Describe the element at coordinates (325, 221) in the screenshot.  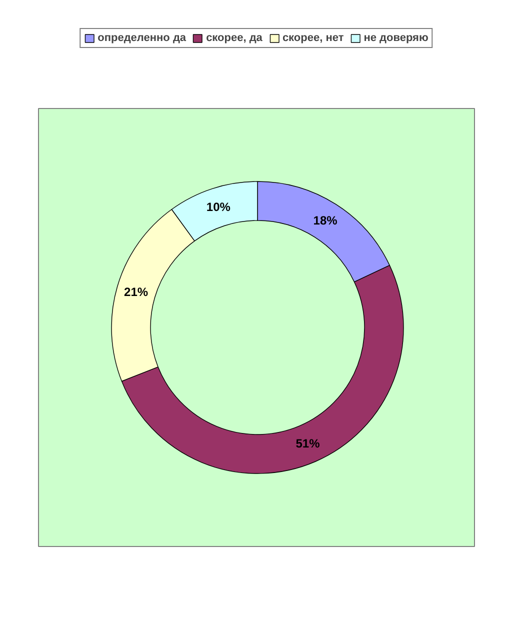
I see `data-label: 18%` at that location.